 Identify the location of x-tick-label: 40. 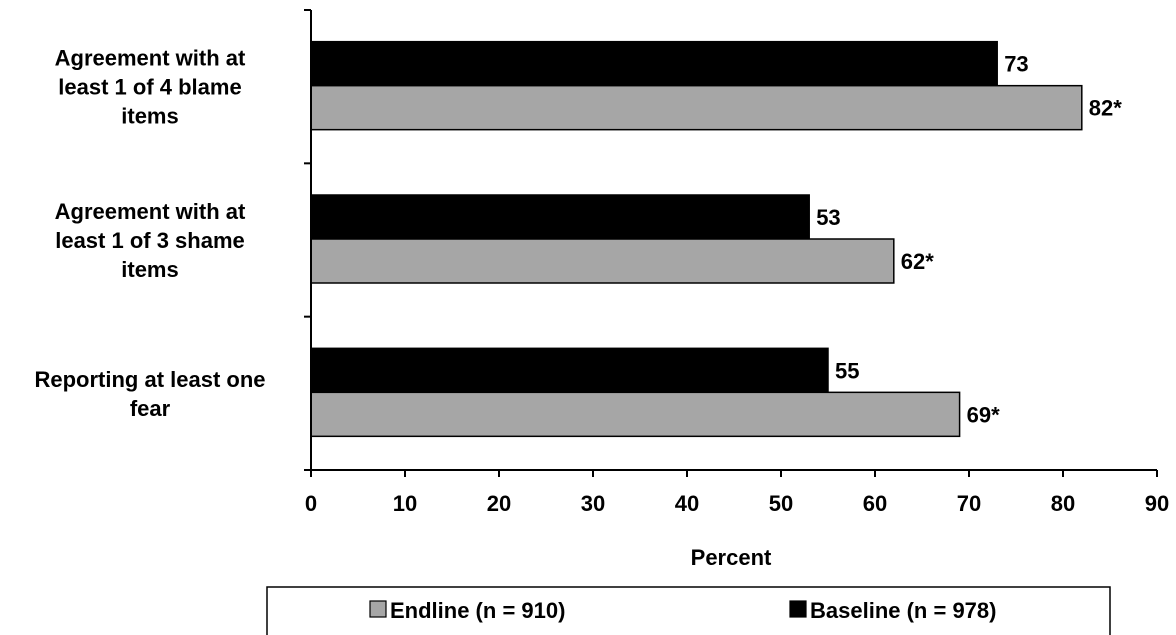
(687, 503).